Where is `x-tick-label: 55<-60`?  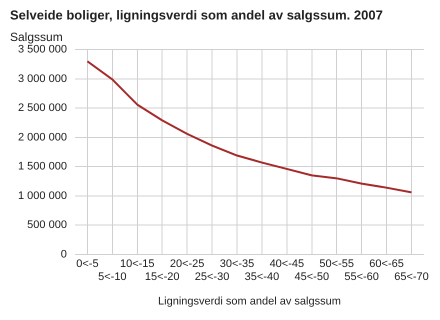
x-tick-label: 55<-60 is located at coordinates (361, 277).